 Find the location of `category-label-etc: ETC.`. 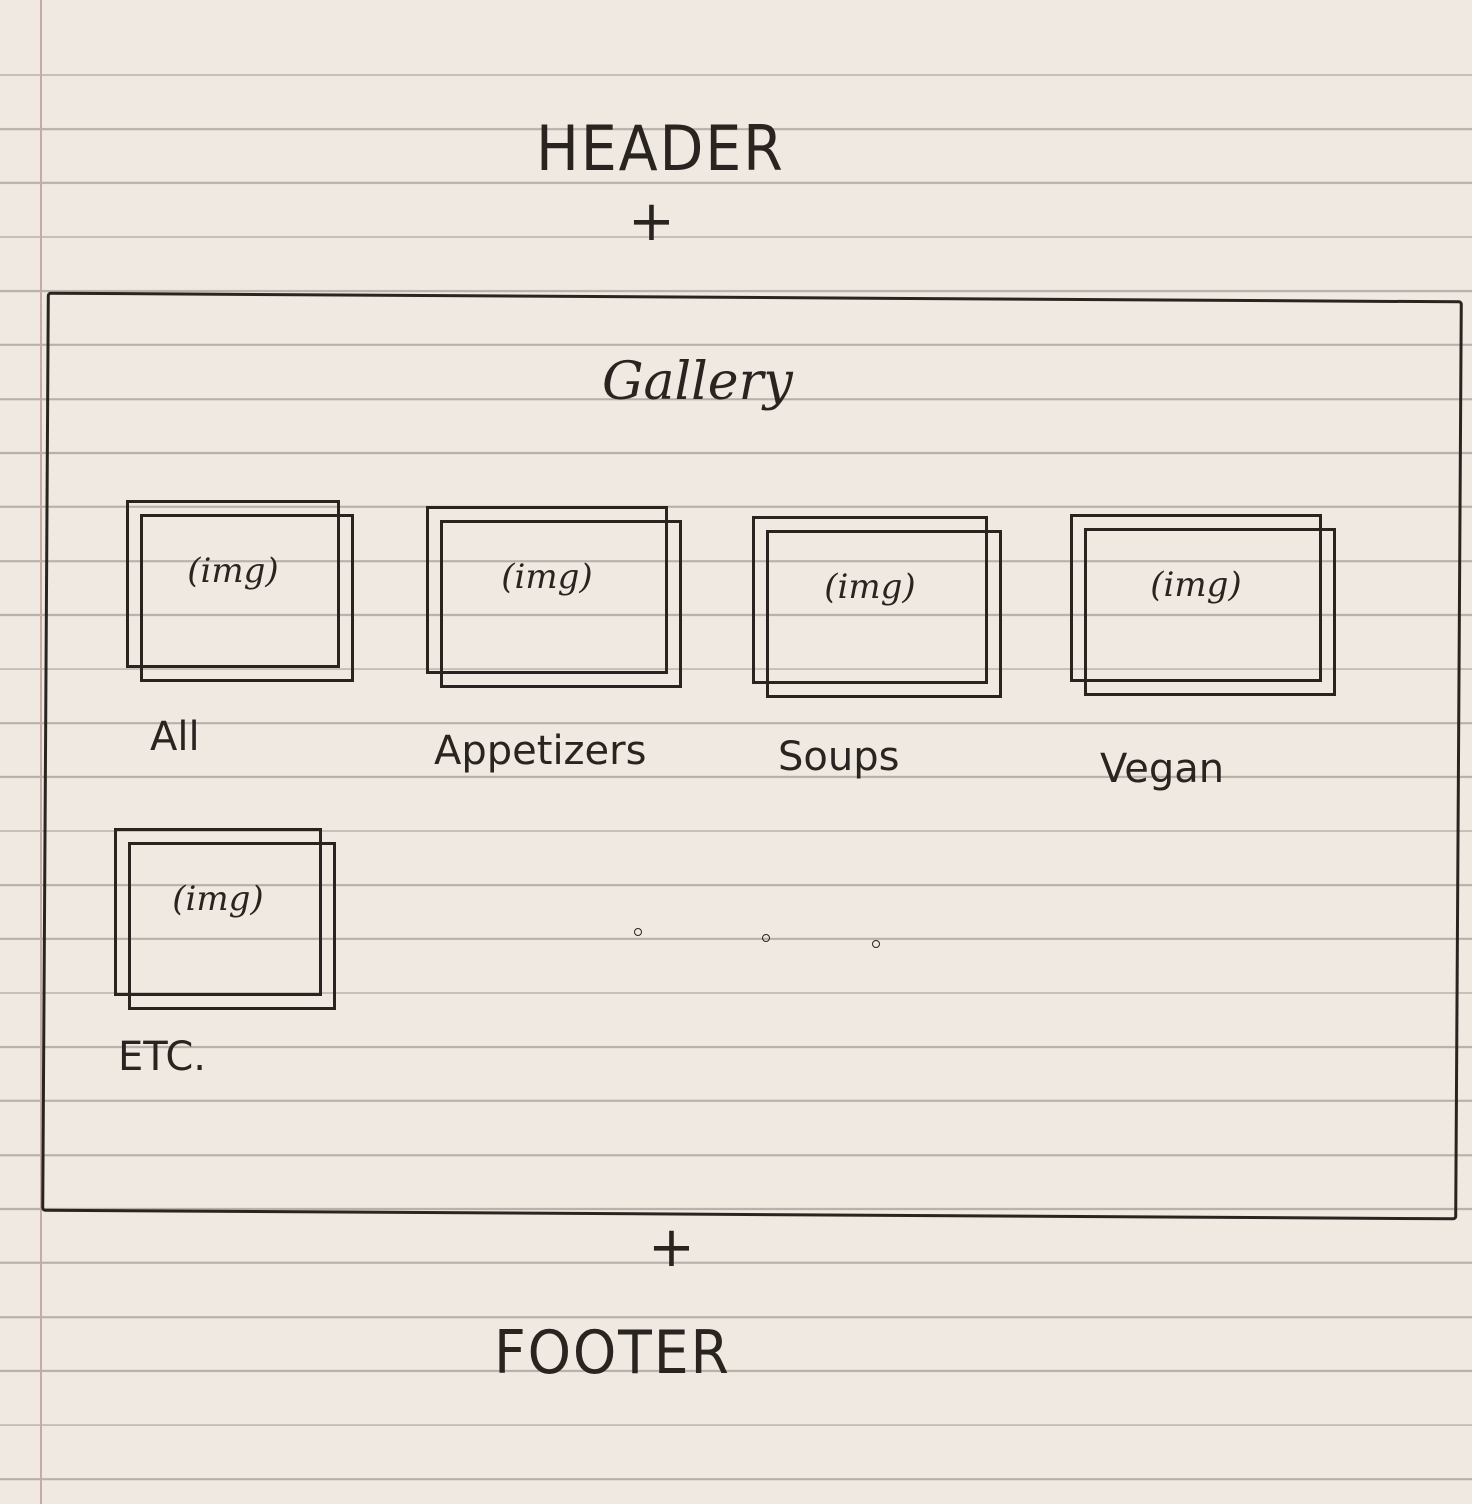

category-label-etc: ETC. is located at coordinates (162, 1057).